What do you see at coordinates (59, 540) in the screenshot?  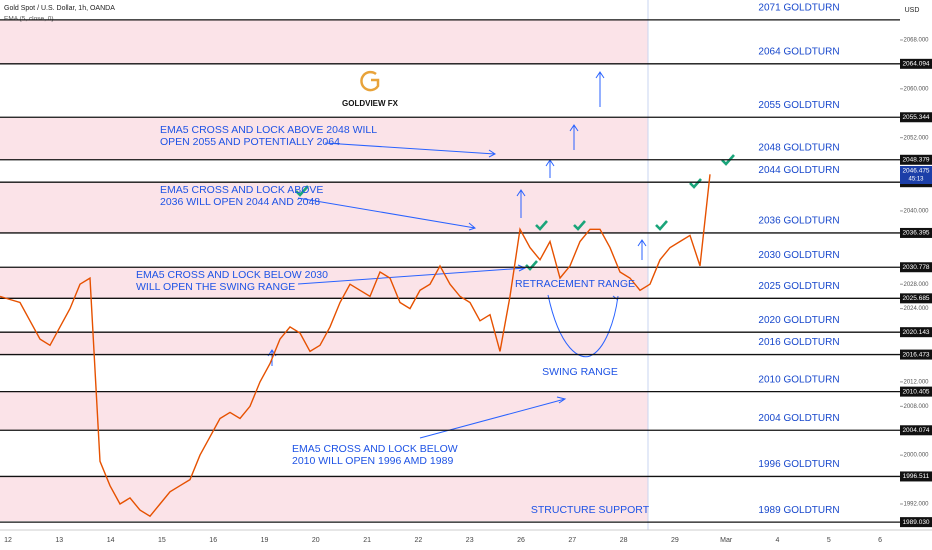 I see `x-tick-label: 13` at bounding box center [59, 540].